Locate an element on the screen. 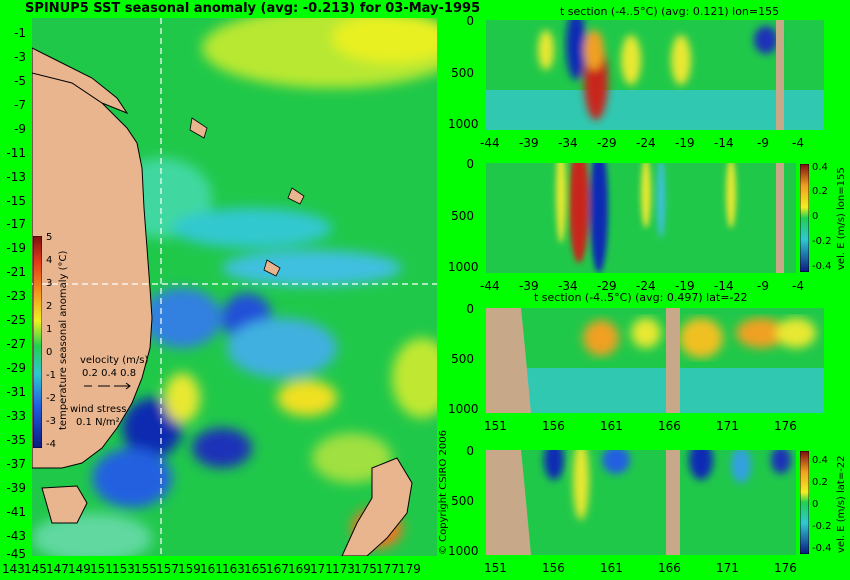 This screenshot has height=580, width=850. panel1-x-tick: -19 is located at coordinates (685, 143).